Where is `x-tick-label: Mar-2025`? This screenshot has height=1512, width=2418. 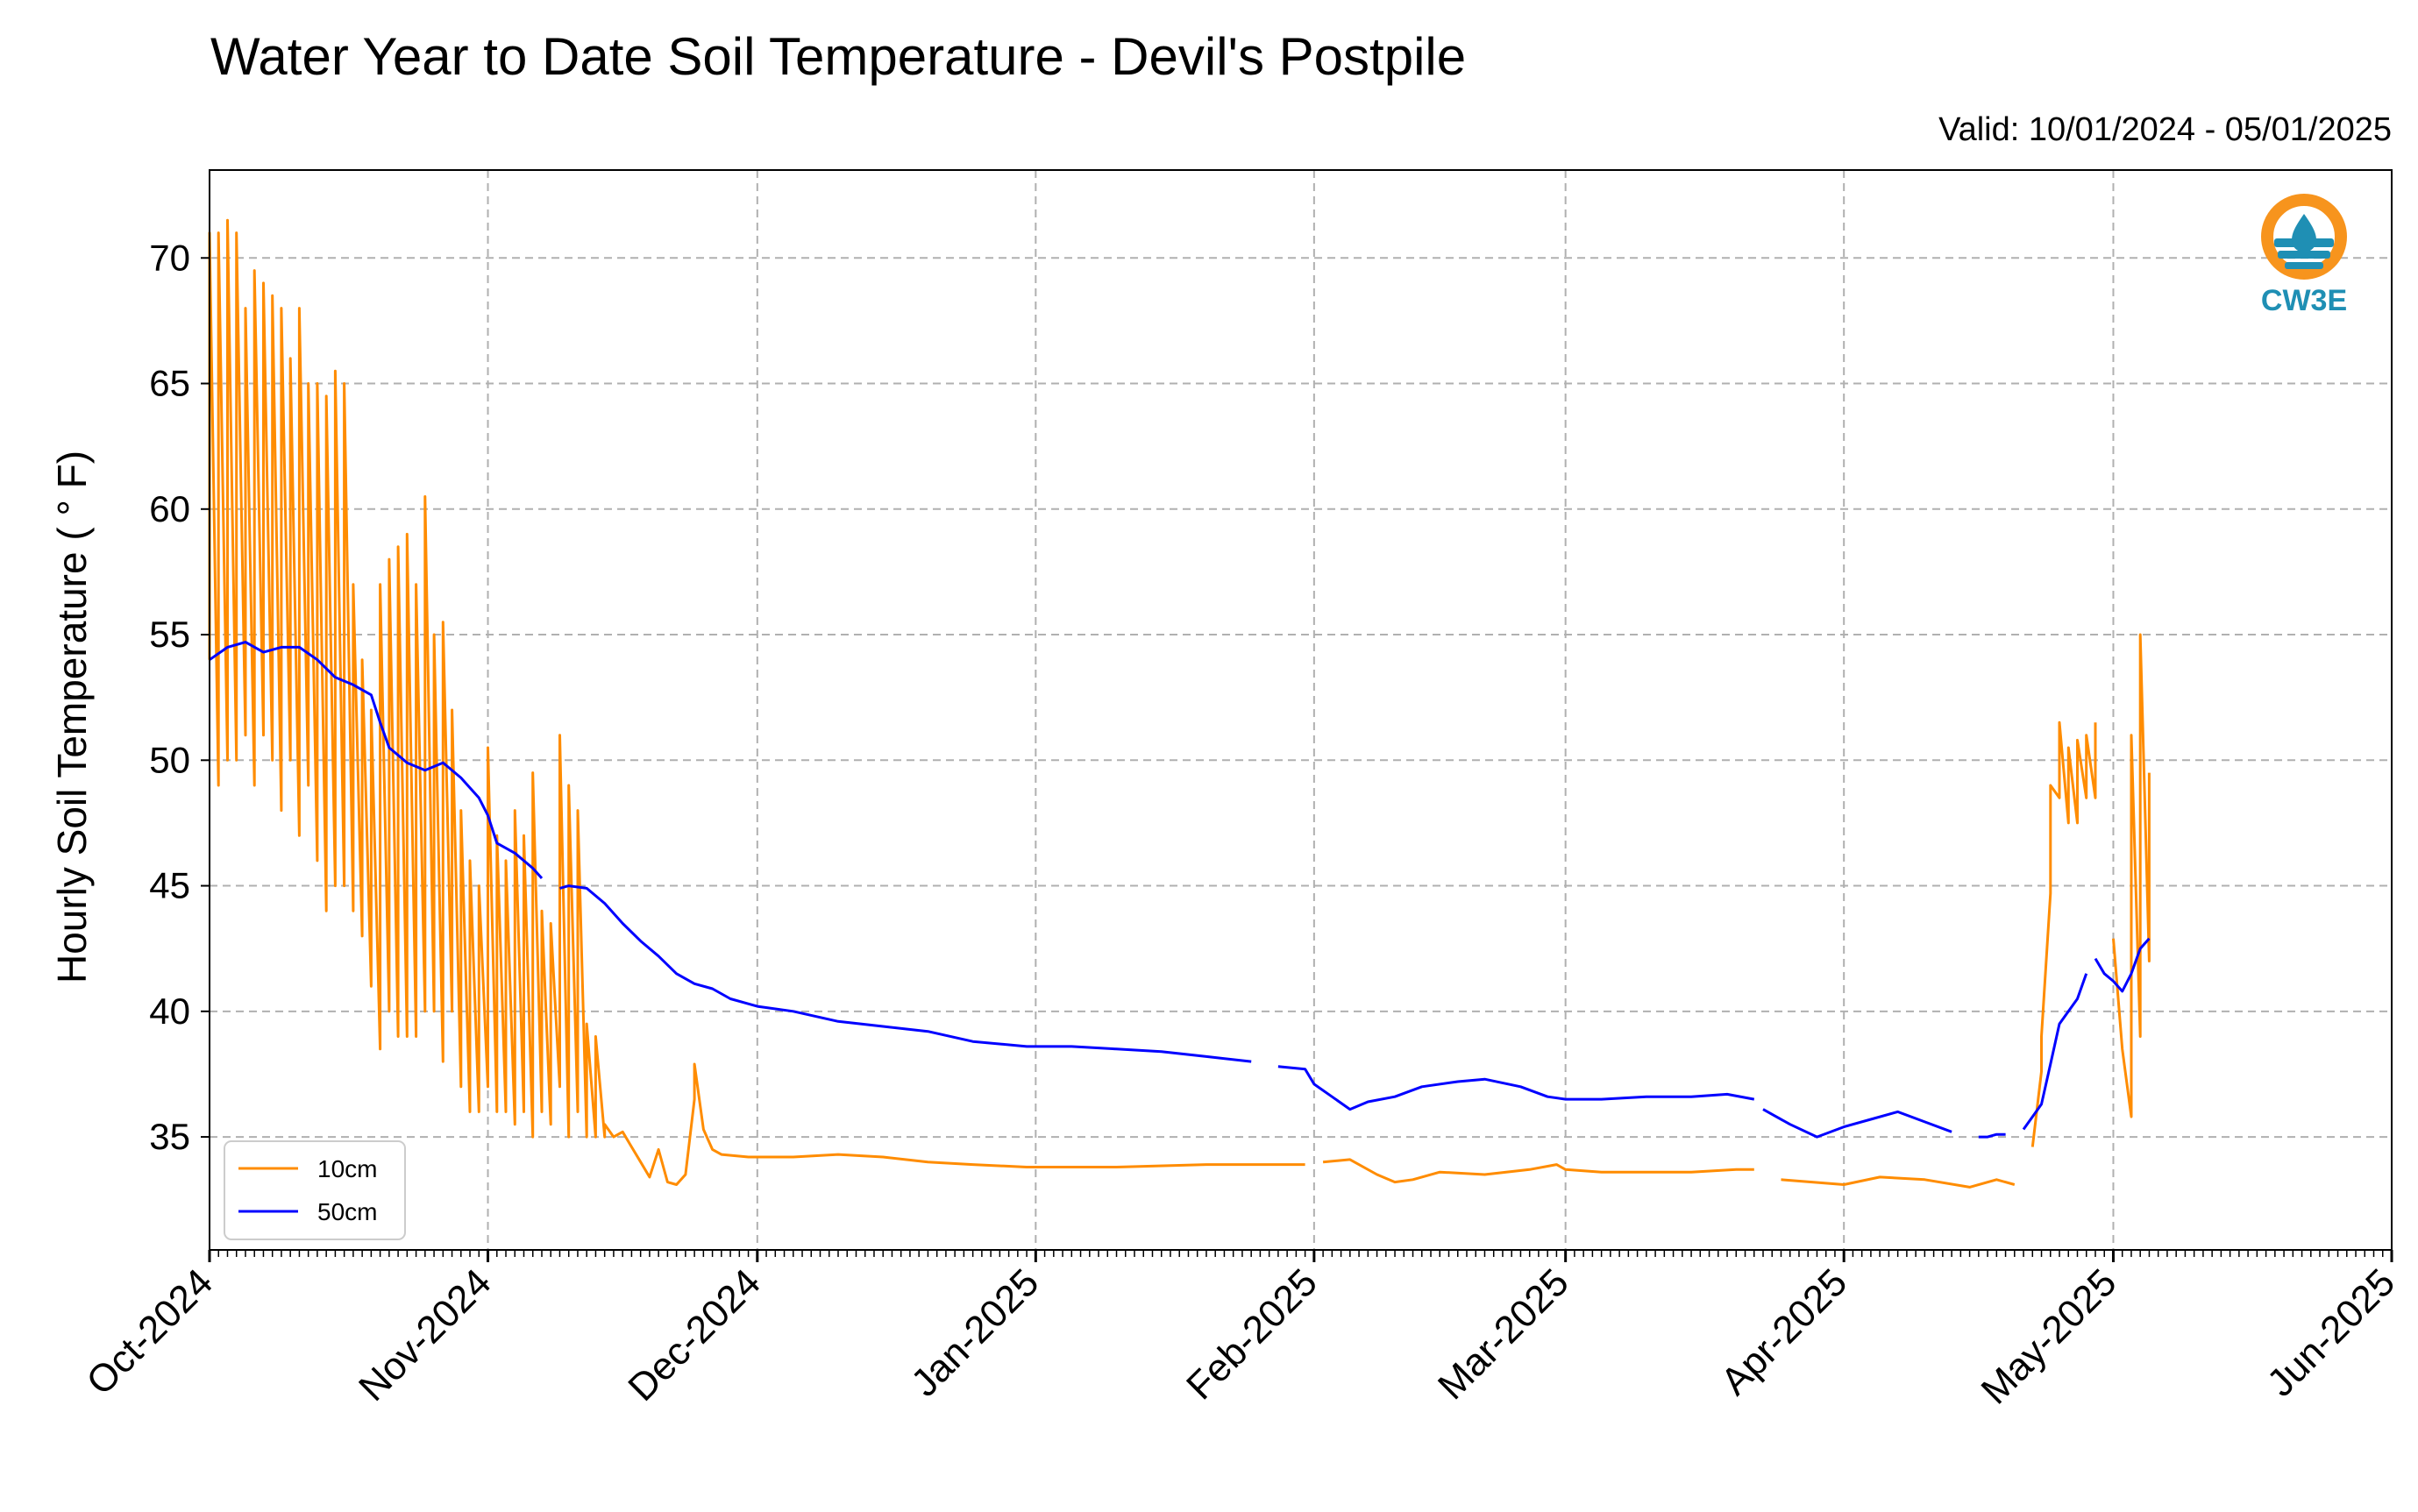 x-tick-label: Mar-2025 is located at coordinates (1503, 1334).